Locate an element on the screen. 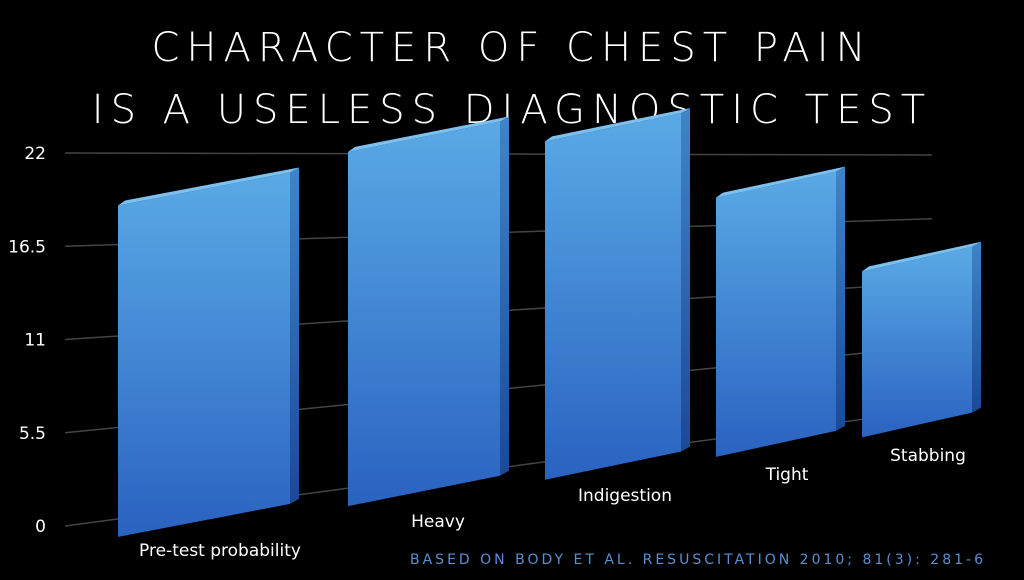  y-tick-label: 5.5 is located at coordinates (32, 434).